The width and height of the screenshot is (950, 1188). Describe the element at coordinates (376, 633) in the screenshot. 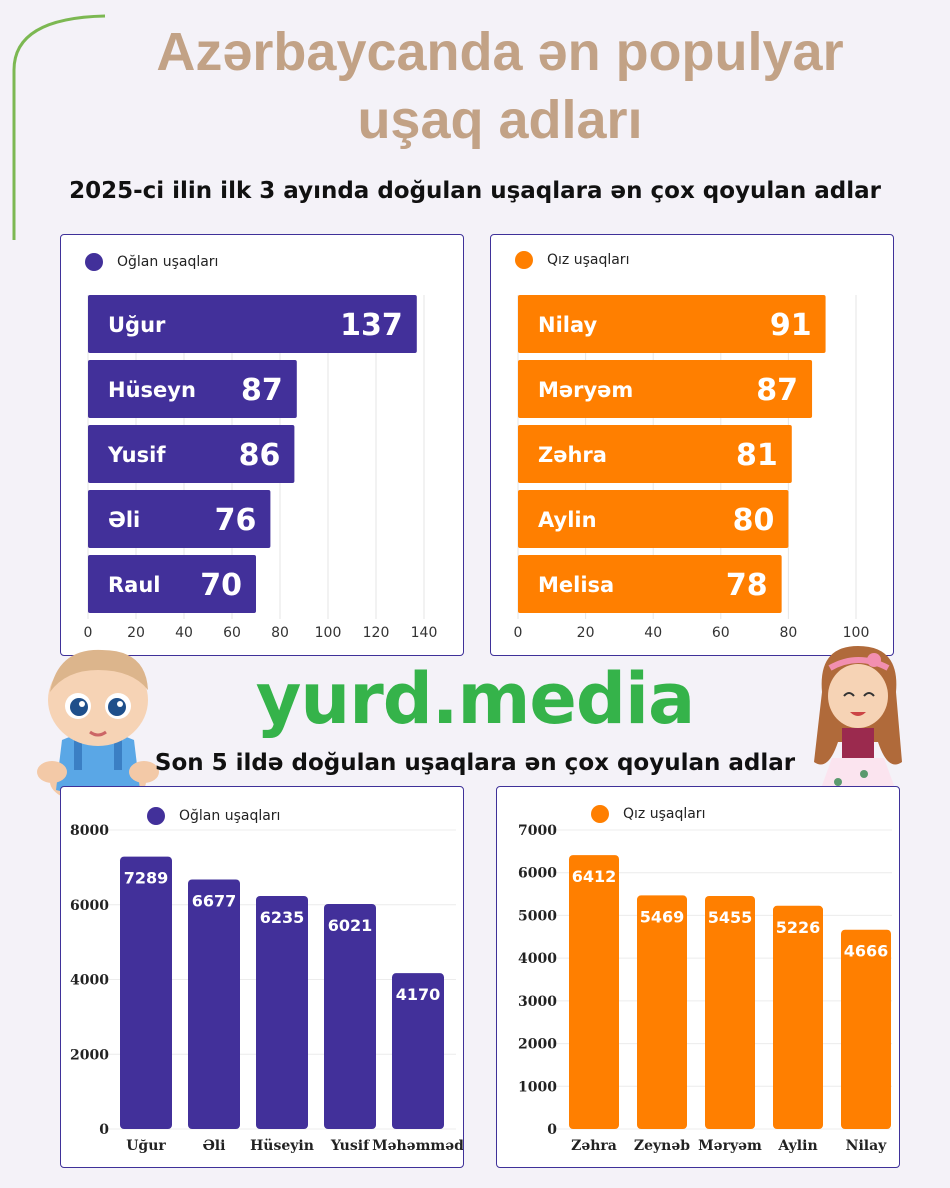

I see `x-tick-label: 120` at that location.